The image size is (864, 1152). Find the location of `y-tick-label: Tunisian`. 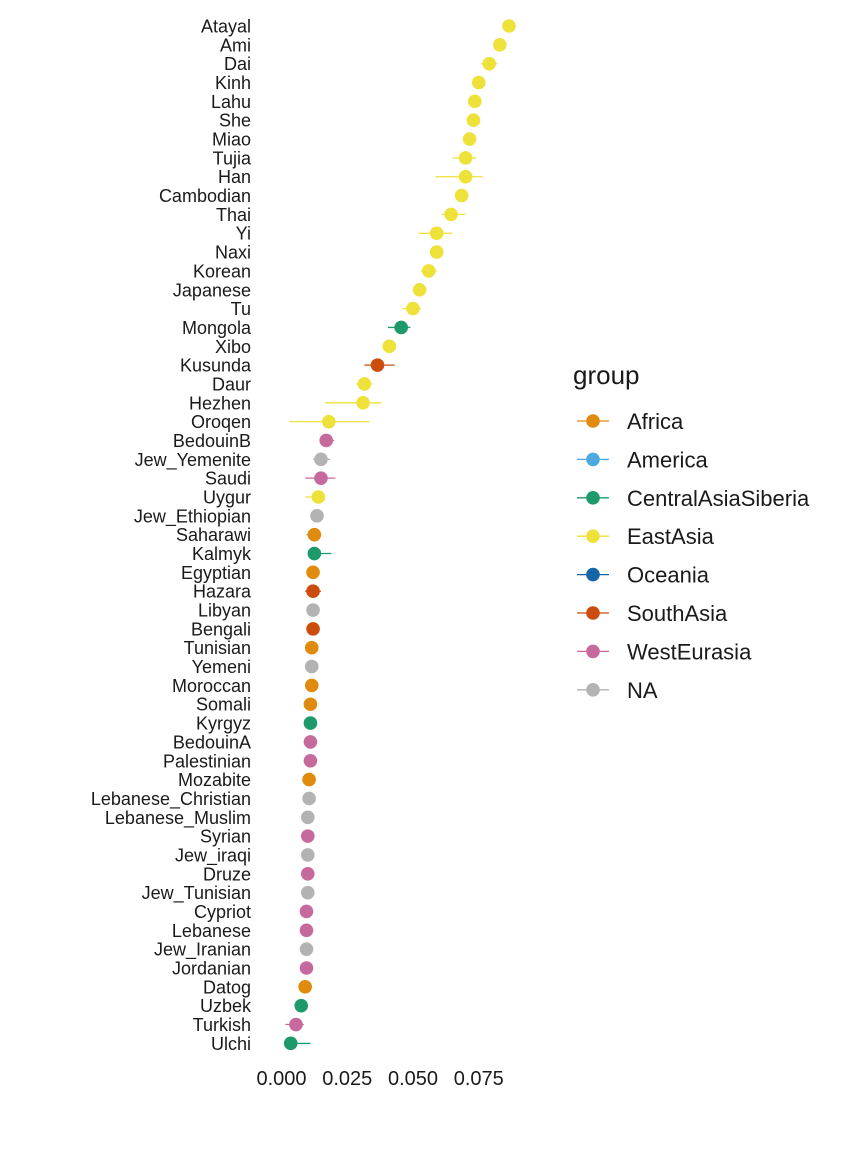

y-tick-label: Tunisian is located at coordinates (217, 648).